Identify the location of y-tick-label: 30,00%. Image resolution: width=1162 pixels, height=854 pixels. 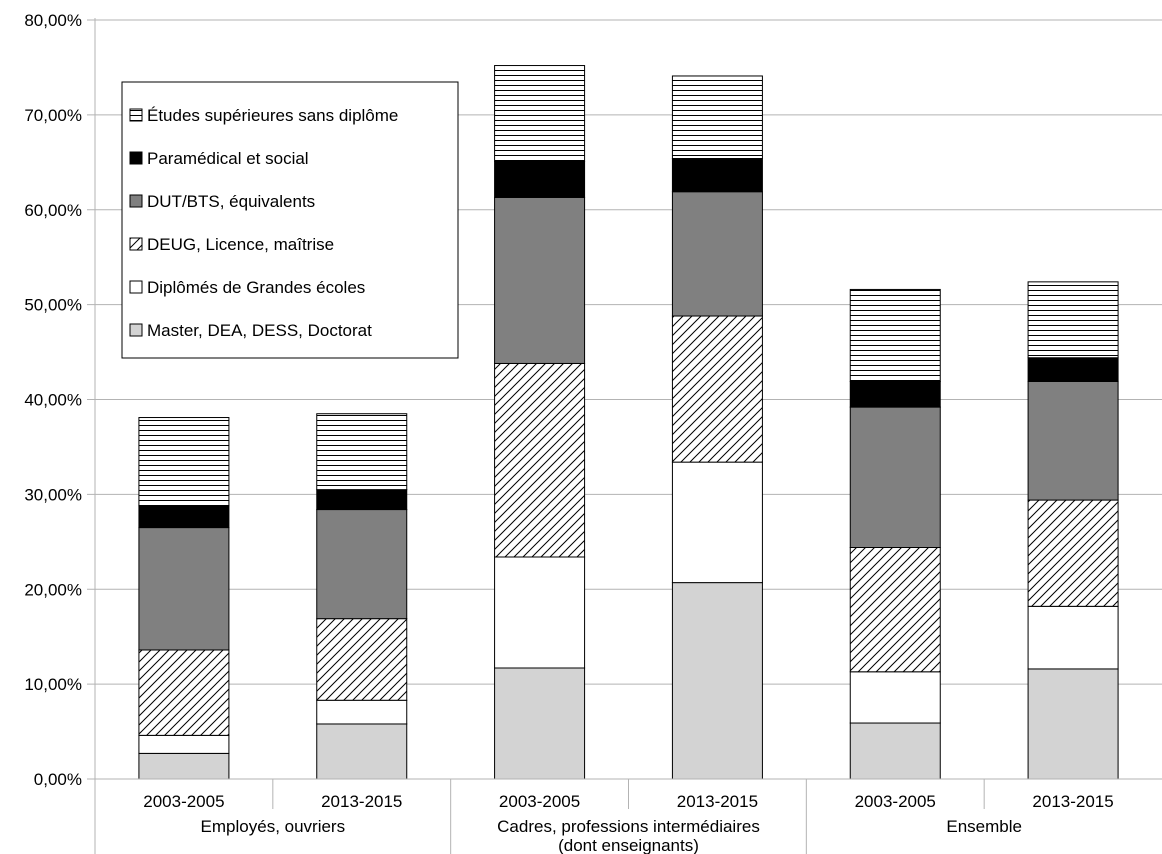
(53, 494).